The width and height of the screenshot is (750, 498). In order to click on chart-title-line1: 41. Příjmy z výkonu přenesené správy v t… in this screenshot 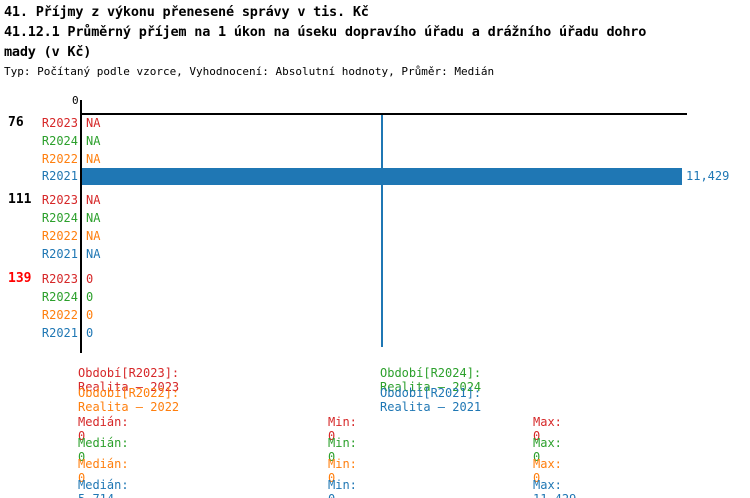, I will do `click(186, 12)`.